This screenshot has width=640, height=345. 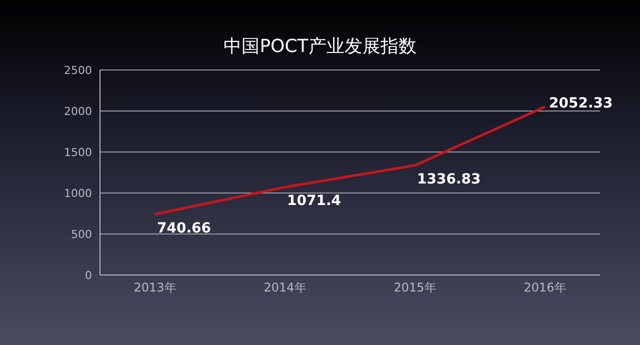 I want to click on x-tick-label: 2013年, so click(x=155, y=287).